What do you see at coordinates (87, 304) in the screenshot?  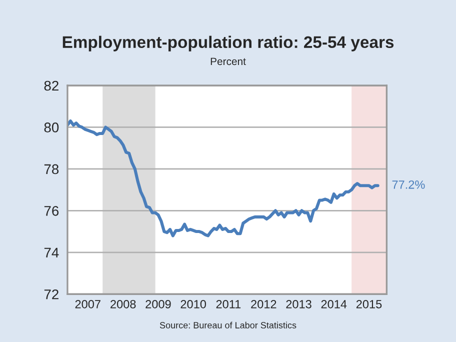 I see `x-tick-label: 2007` at bounding box center [87, 304].